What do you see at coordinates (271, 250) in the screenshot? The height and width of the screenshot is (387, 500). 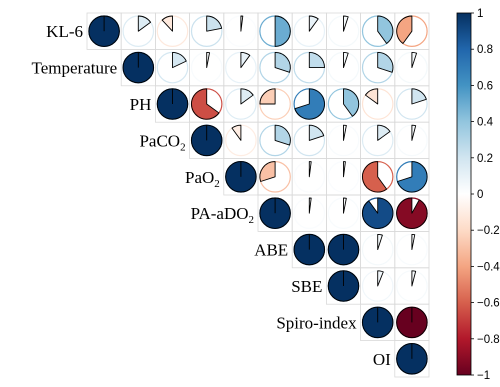 I see `variable-label: ABE` at bounding box center [271, 250].